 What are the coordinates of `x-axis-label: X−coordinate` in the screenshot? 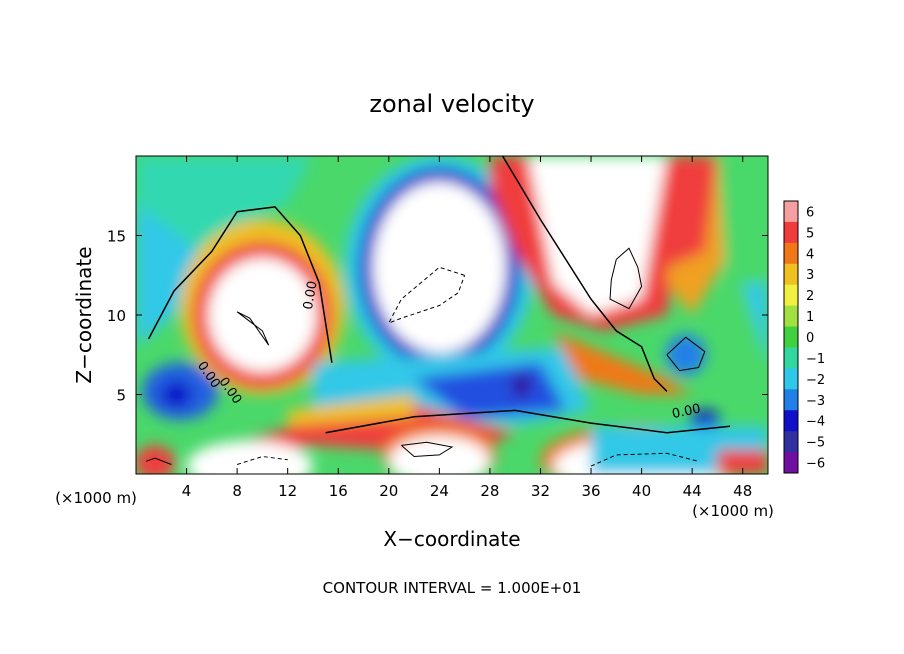 It's located at (451, 539).